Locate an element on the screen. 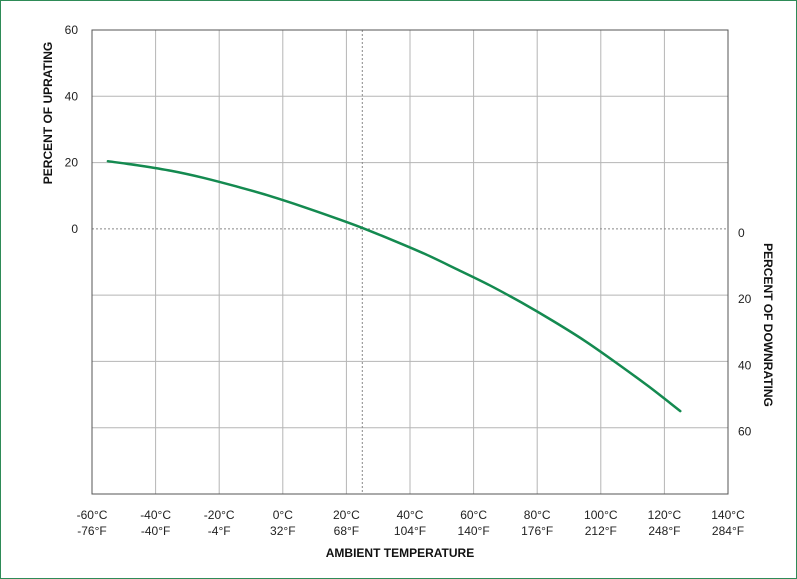  x-tick-label-fahrenheit: 104°F is located at coordinates (410, 531).